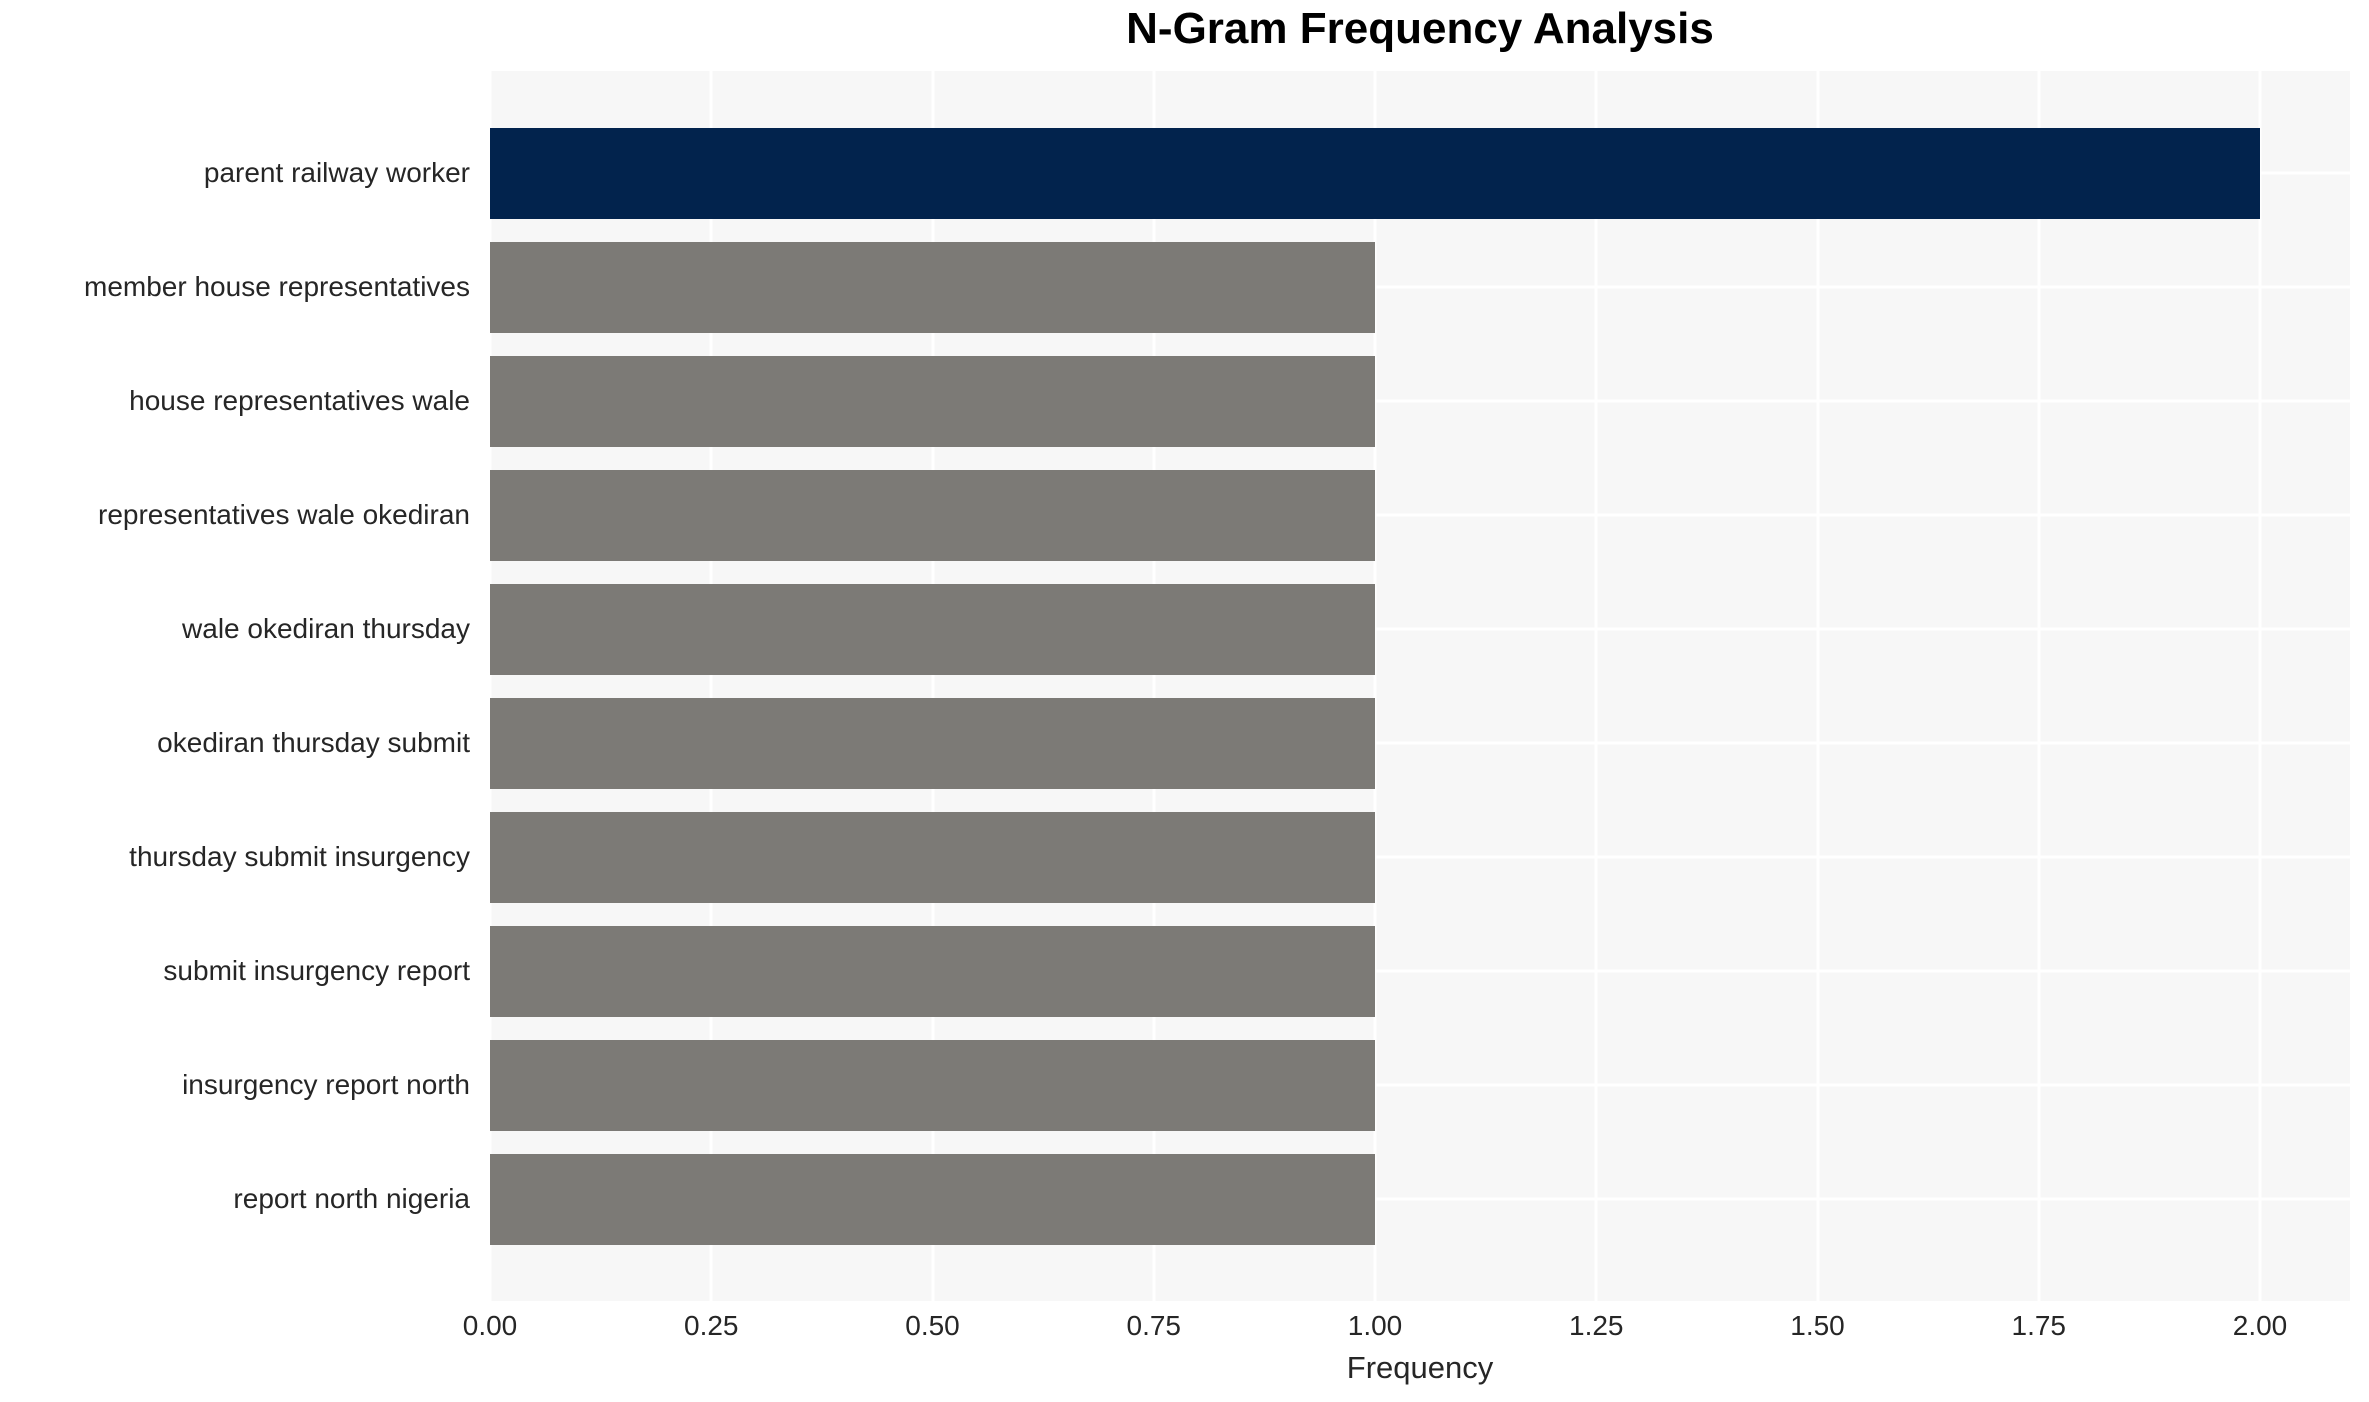 The image size is (2369, 1402). I want to click on bar-house-representatives-wale, so click(932, 401).